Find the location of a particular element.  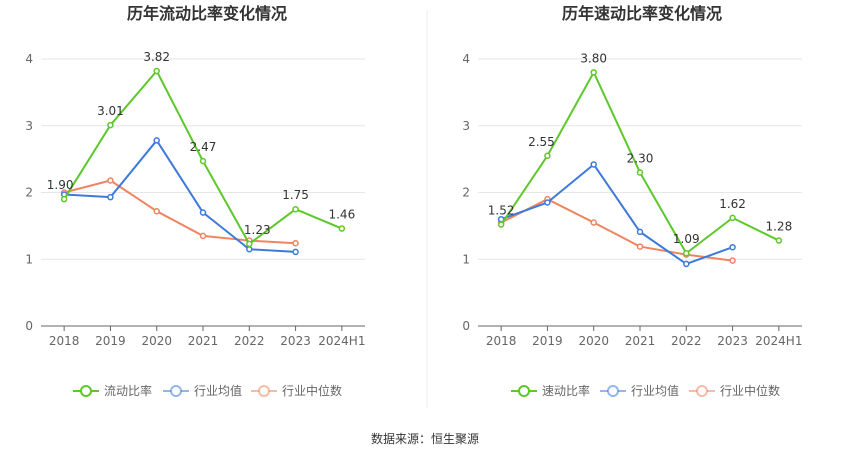

chart-title: 历年流动比率变化情况 is located at coordinates (207, 13).